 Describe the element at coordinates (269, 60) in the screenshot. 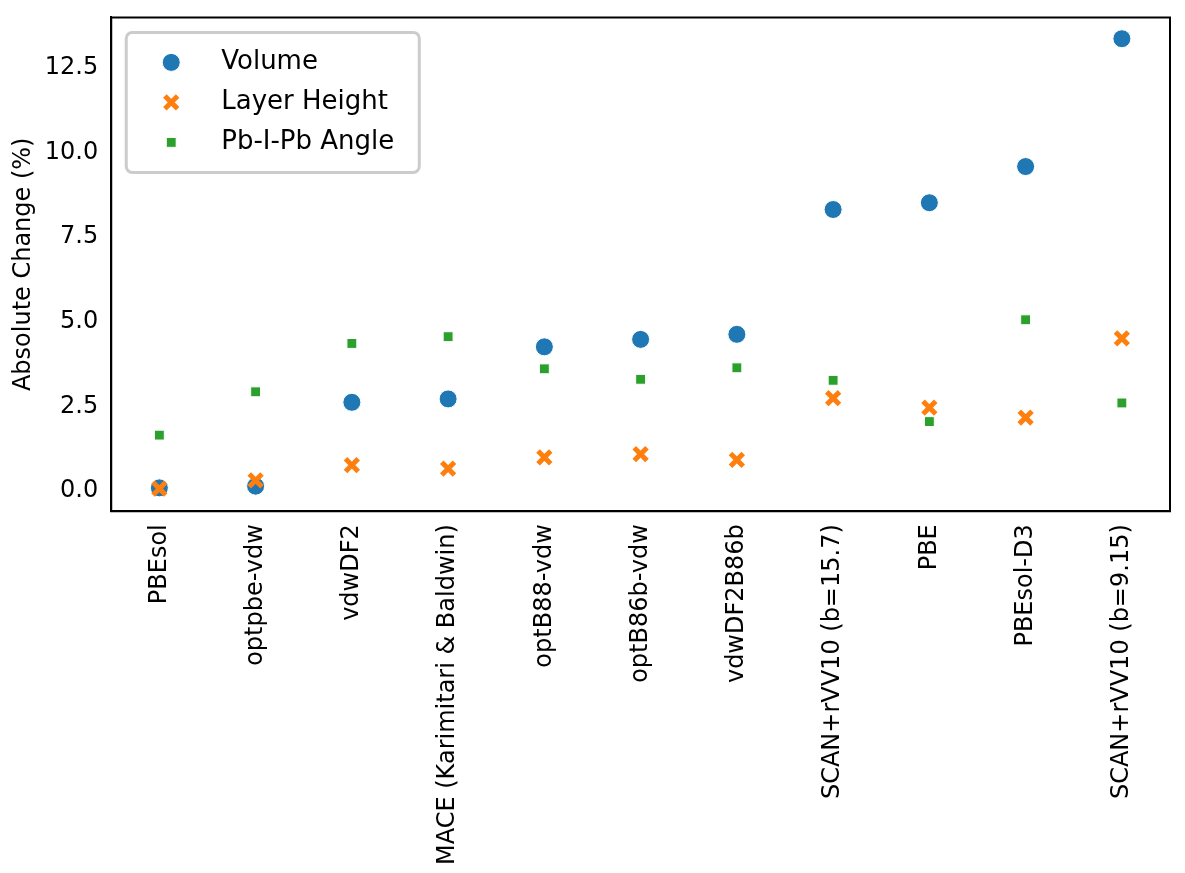

I see `legend-label: Volume` at that location.